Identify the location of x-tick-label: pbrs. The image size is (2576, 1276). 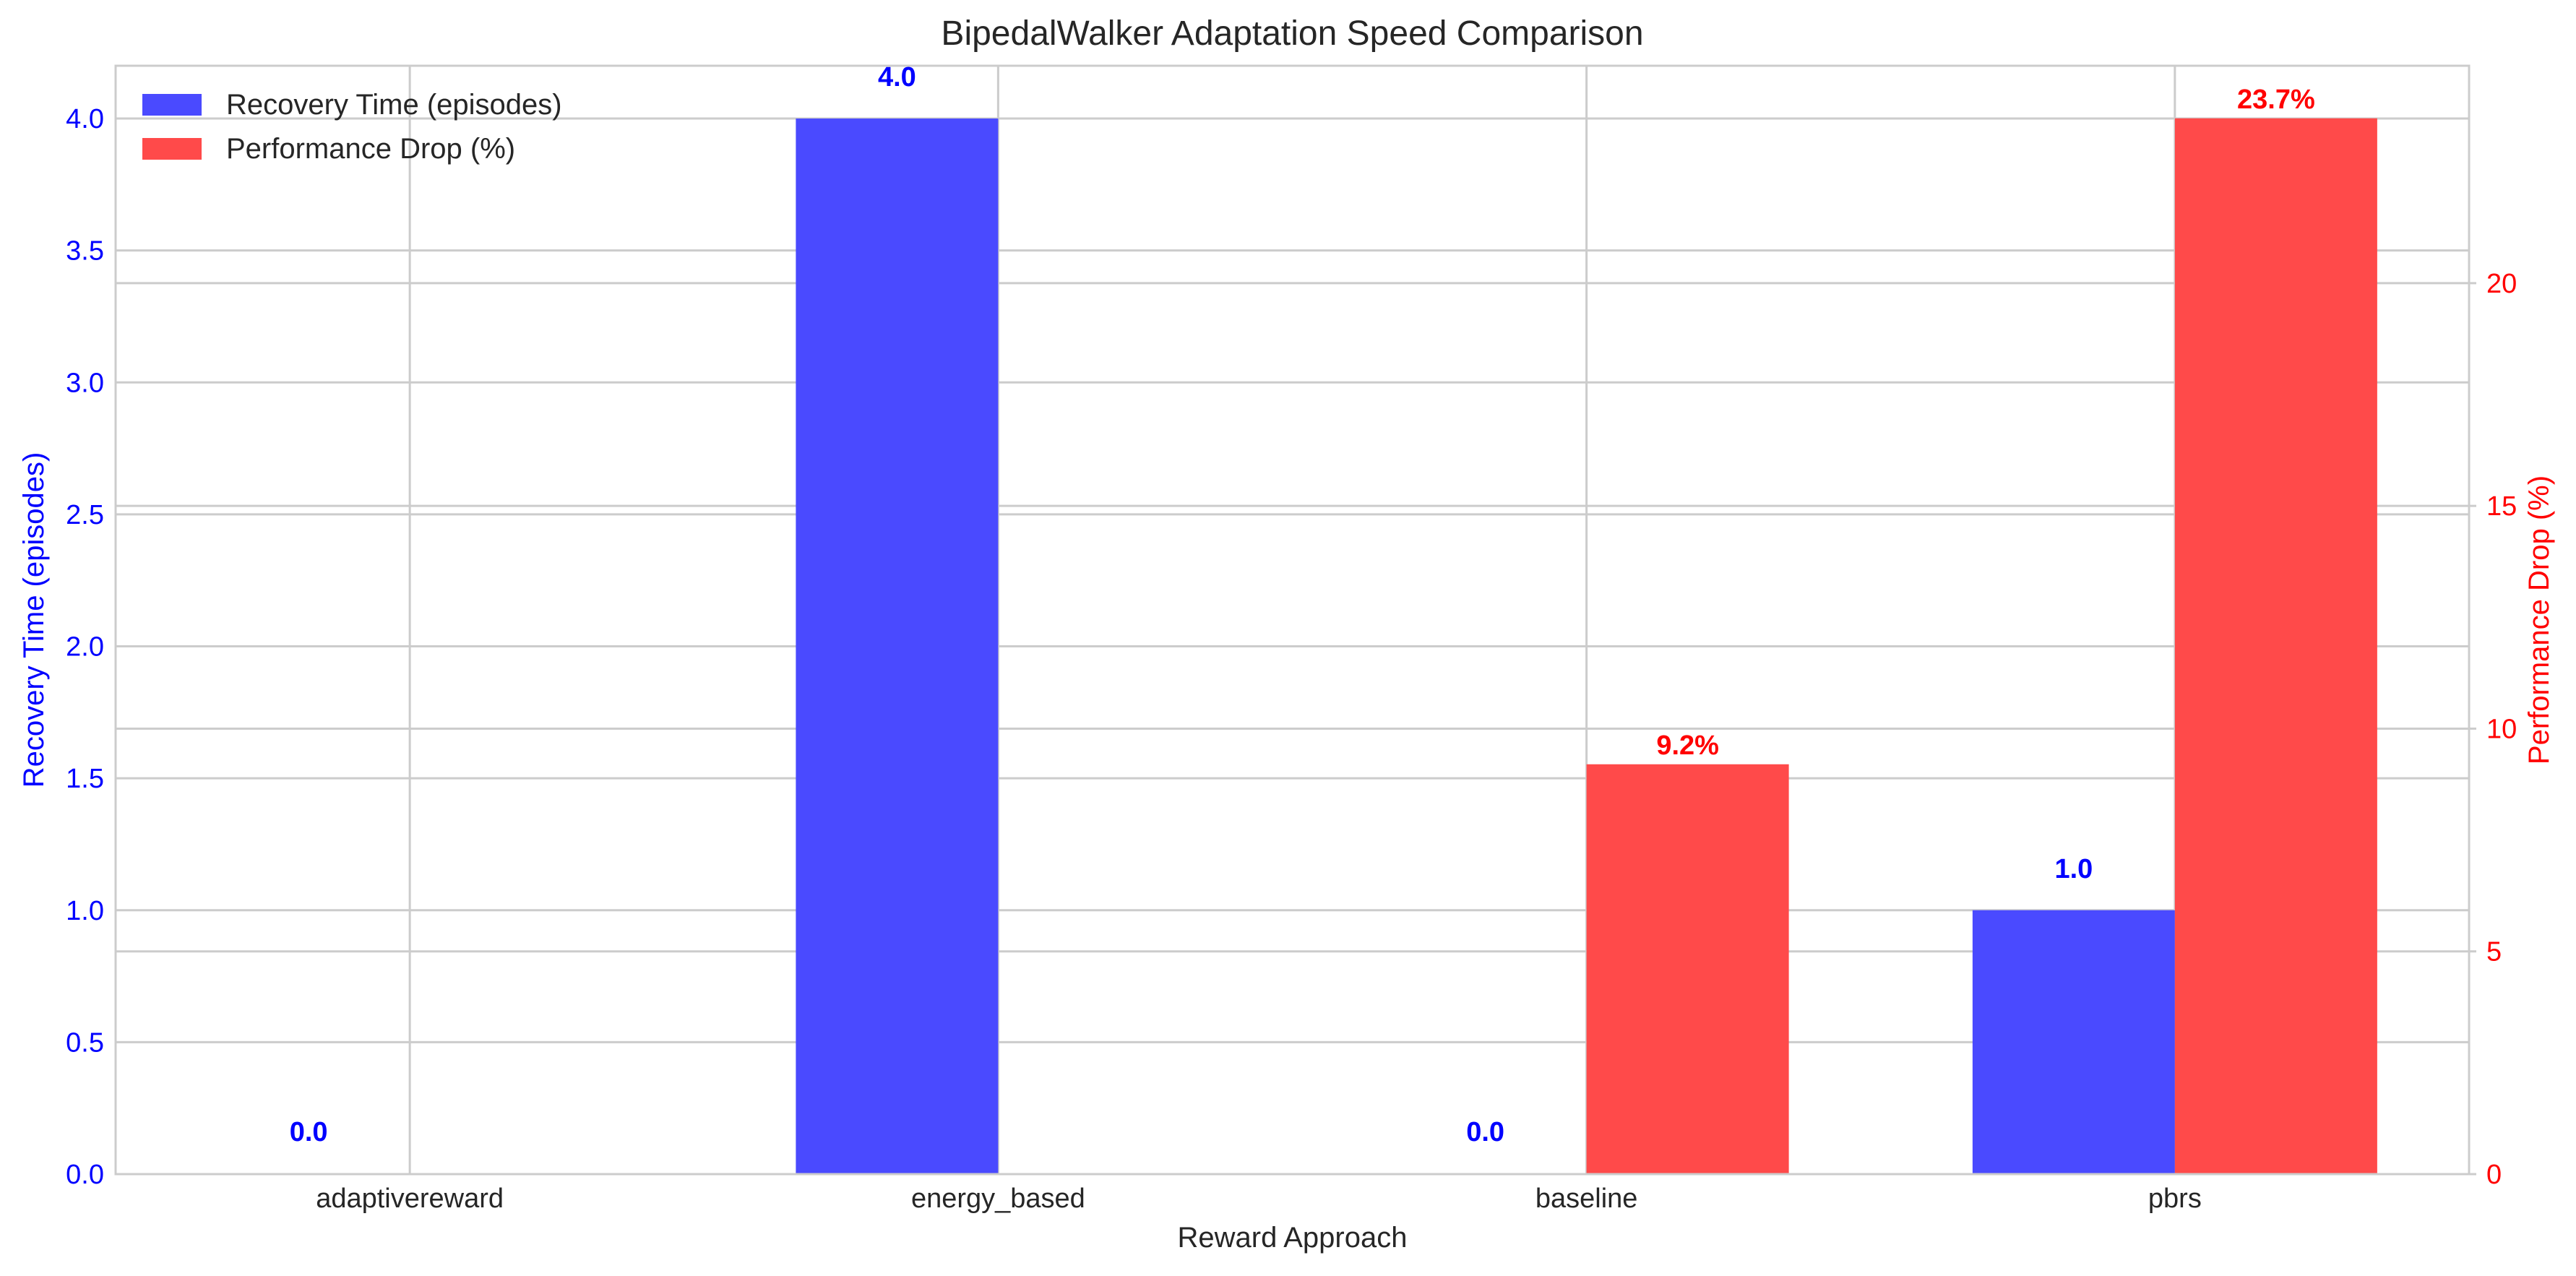
(2175, 1199).